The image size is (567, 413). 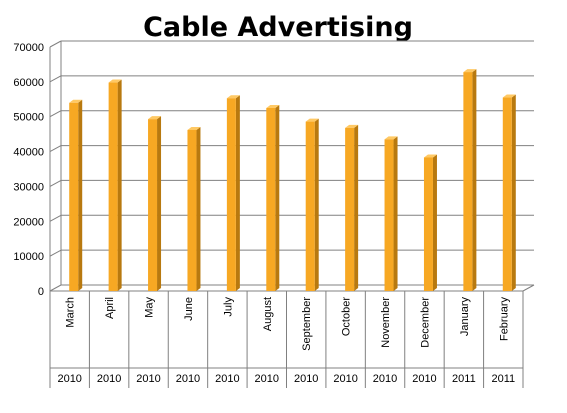 What do you see at coordinates (528, 288) in the screenshot?
I see `floor-edge` at bounding box center [528, 288].